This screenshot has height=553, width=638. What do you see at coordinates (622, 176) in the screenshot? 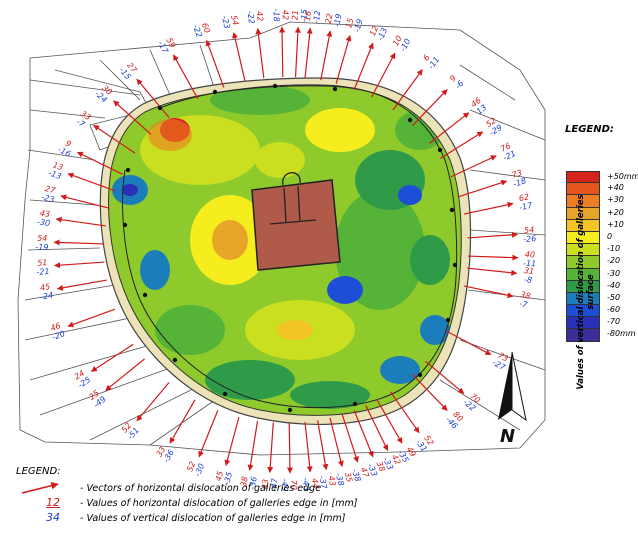
I see `scale-label: +50mm` at bounding box center [622, 176].